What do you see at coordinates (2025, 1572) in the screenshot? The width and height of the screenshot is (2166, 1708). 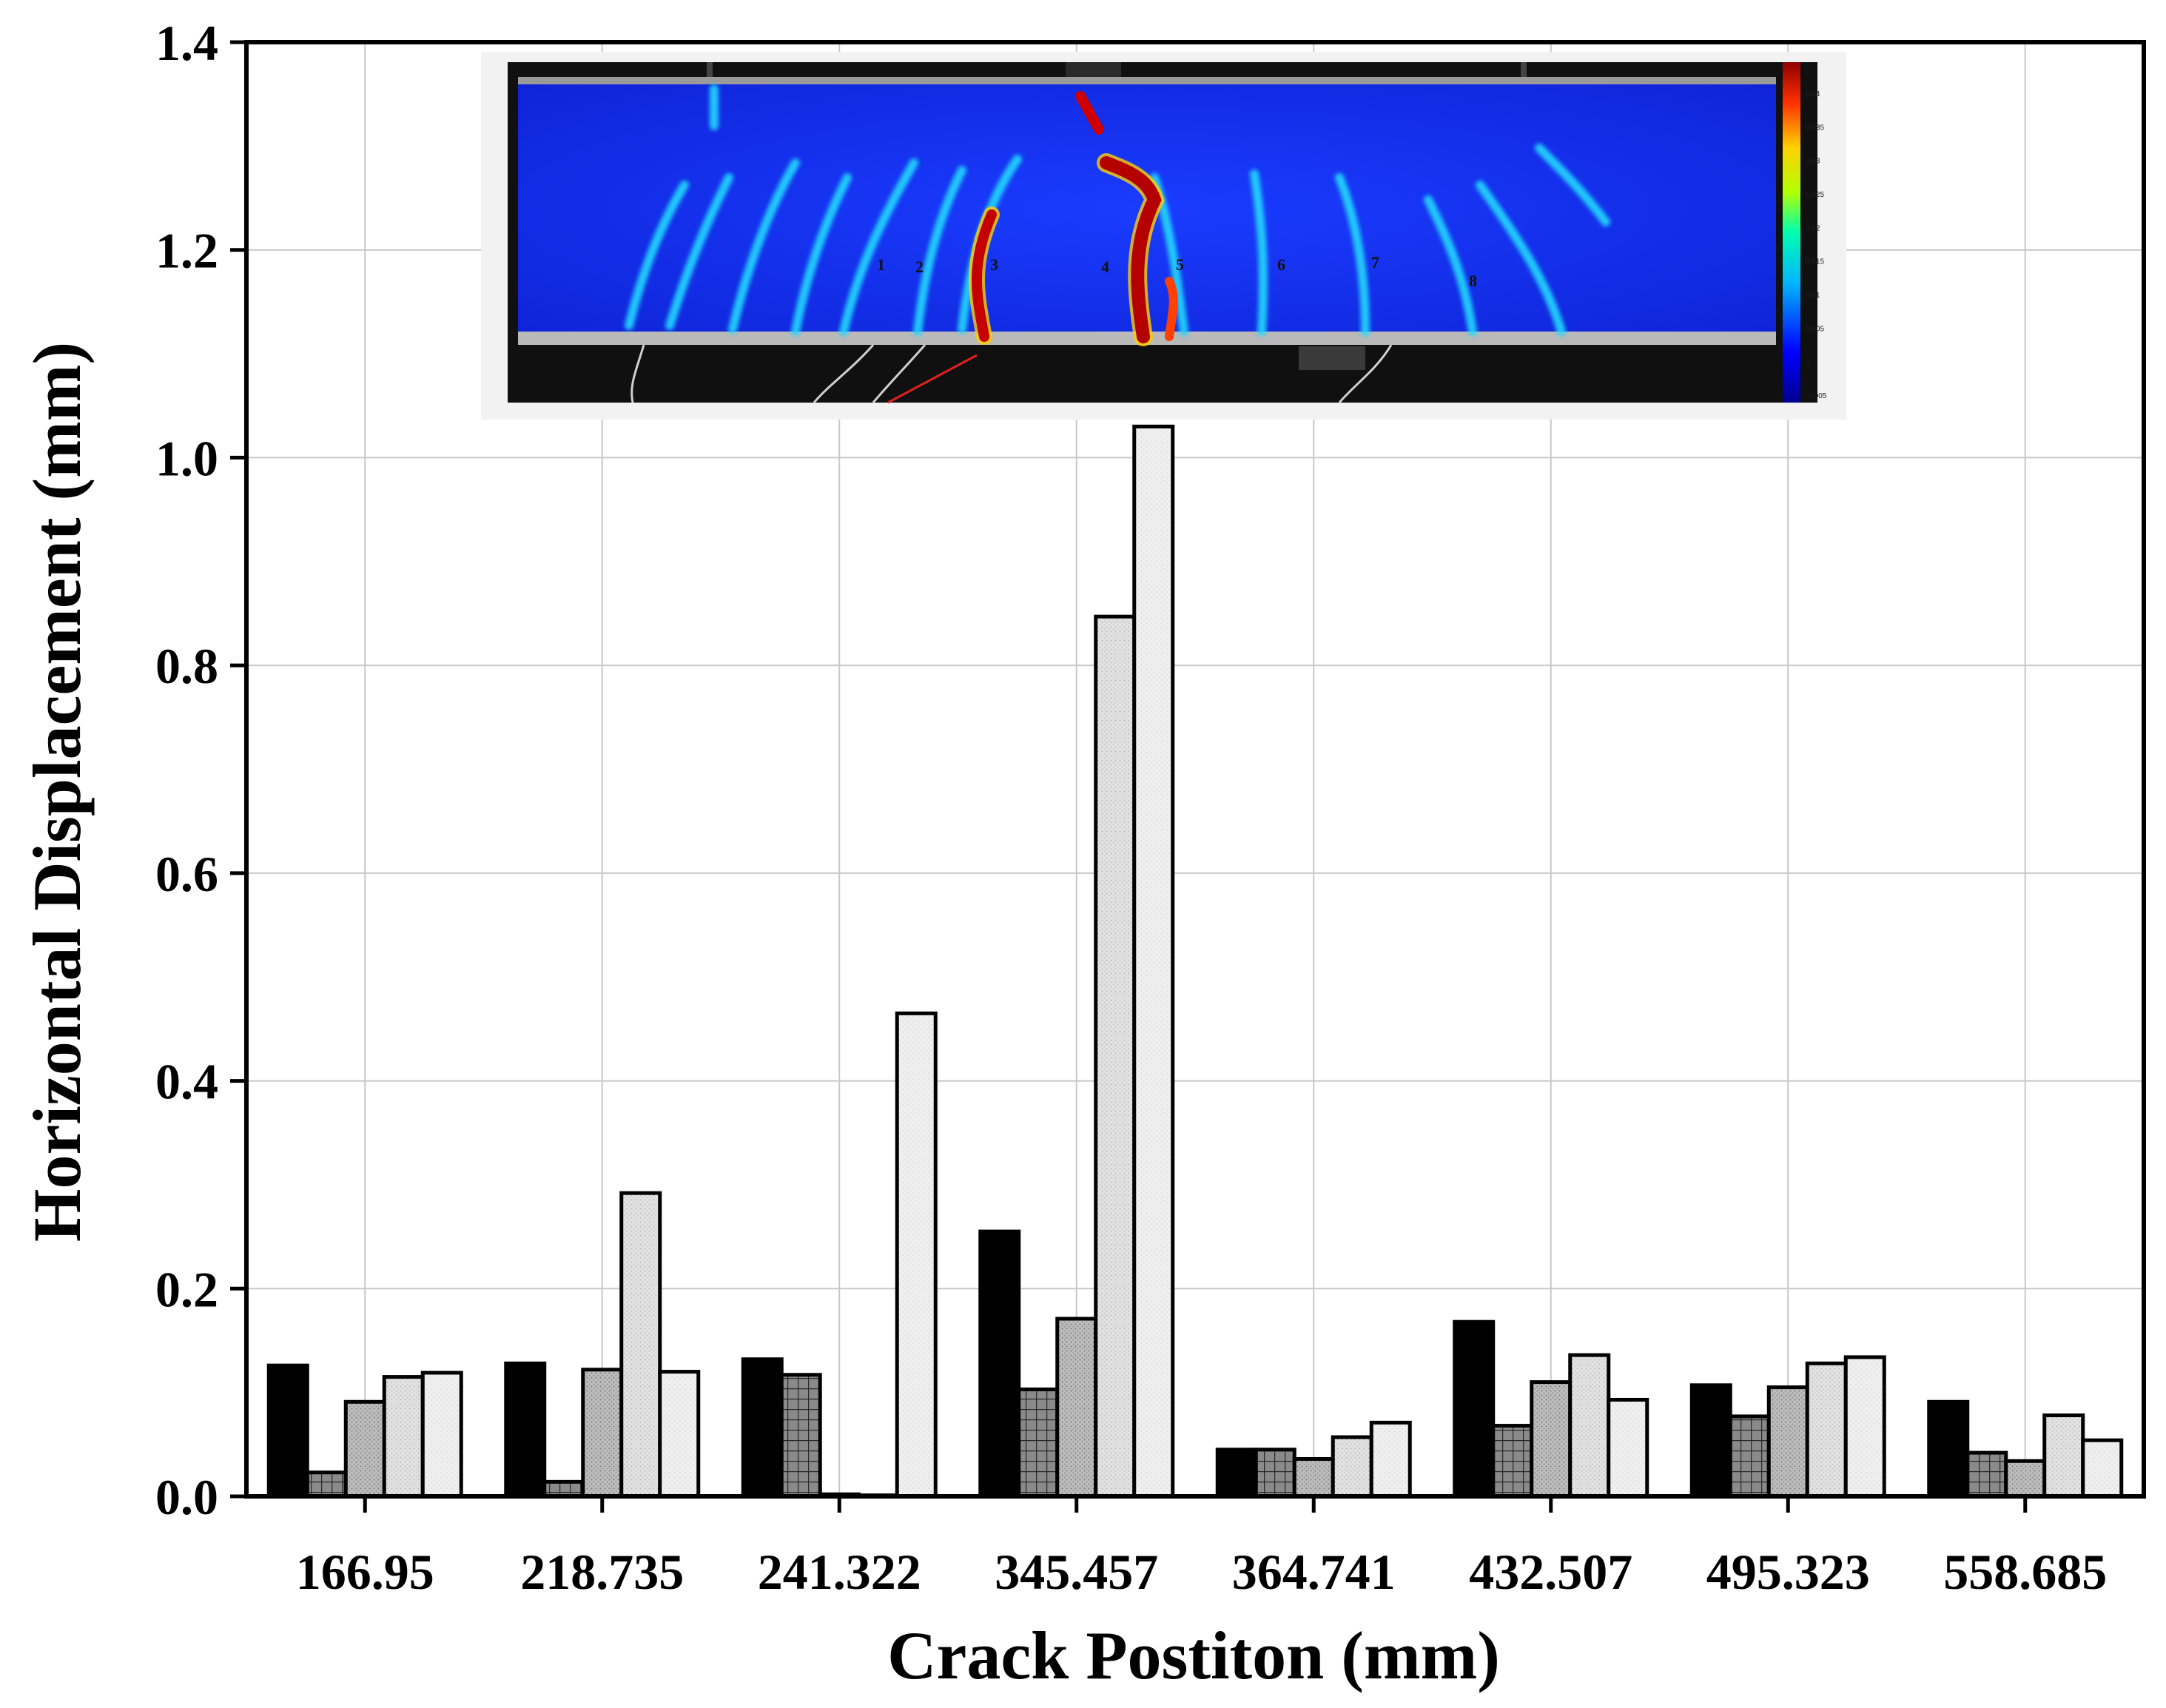 I see `x-tick-label: 558.685` at bounding box center [2025, 1572].